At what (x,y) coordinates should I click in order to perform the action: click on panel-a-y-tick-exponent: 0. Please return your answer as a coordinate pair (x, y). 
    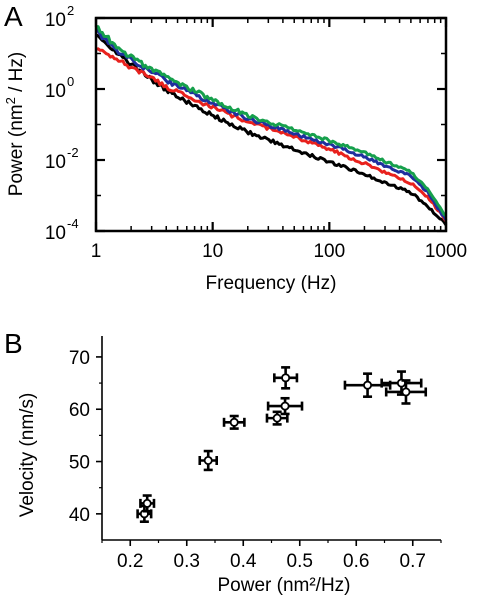
    Looking at the image, I should click on (70, 81).